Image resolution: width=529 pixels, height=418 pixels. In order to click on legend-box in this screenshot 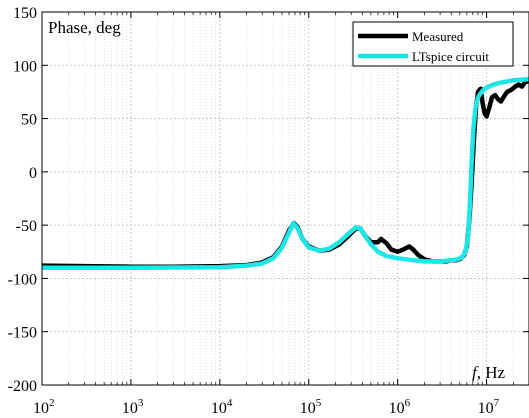, I will do `click(433, 44)`.